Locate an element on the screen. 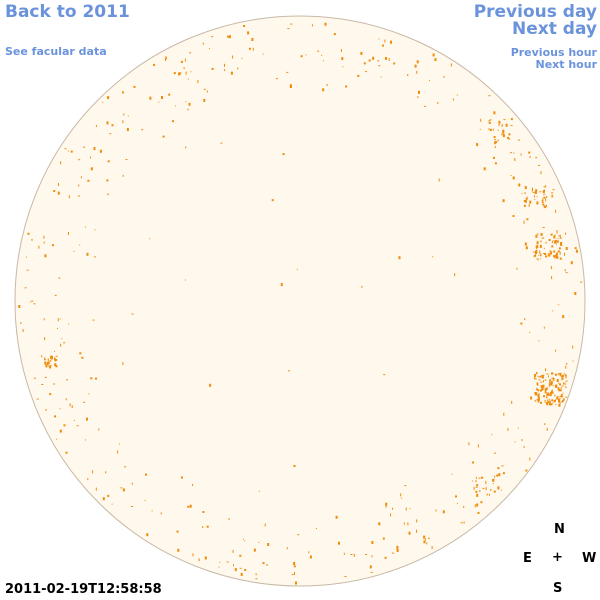 This screenshot has width=600, height=600. see-facular-data-link: See facular data is located at coordinates (56, 51).